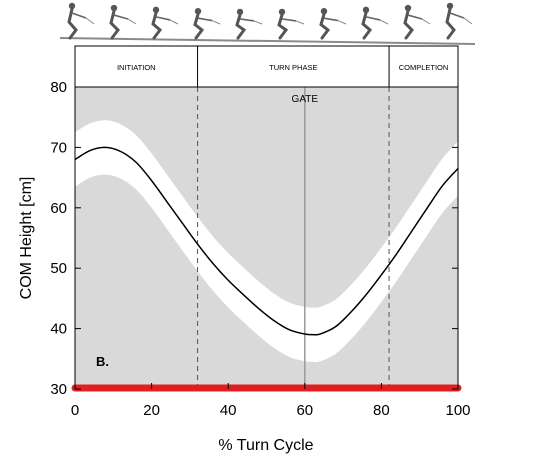 The height and width of the screenshot is (470, 537). What do you see at coordinates (265, 445) in the screenshot?
I see `x-axis-label: % Turn Cycle` at bounding box center [265, 445].